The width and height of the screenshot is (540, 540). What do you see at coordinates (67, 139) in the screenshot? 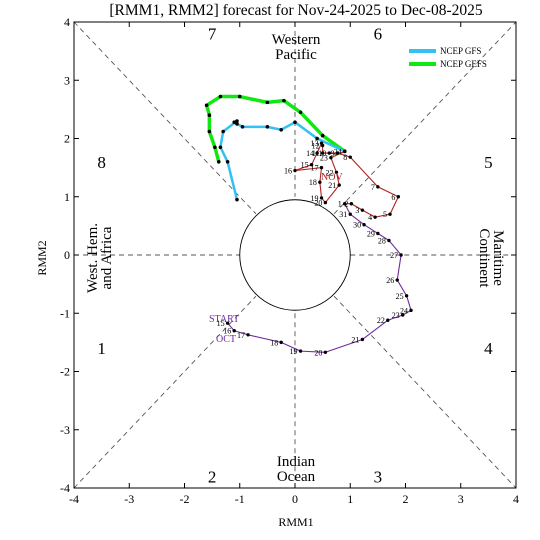
I see `y-tick-label: 2` at bounding box center [67, 139].